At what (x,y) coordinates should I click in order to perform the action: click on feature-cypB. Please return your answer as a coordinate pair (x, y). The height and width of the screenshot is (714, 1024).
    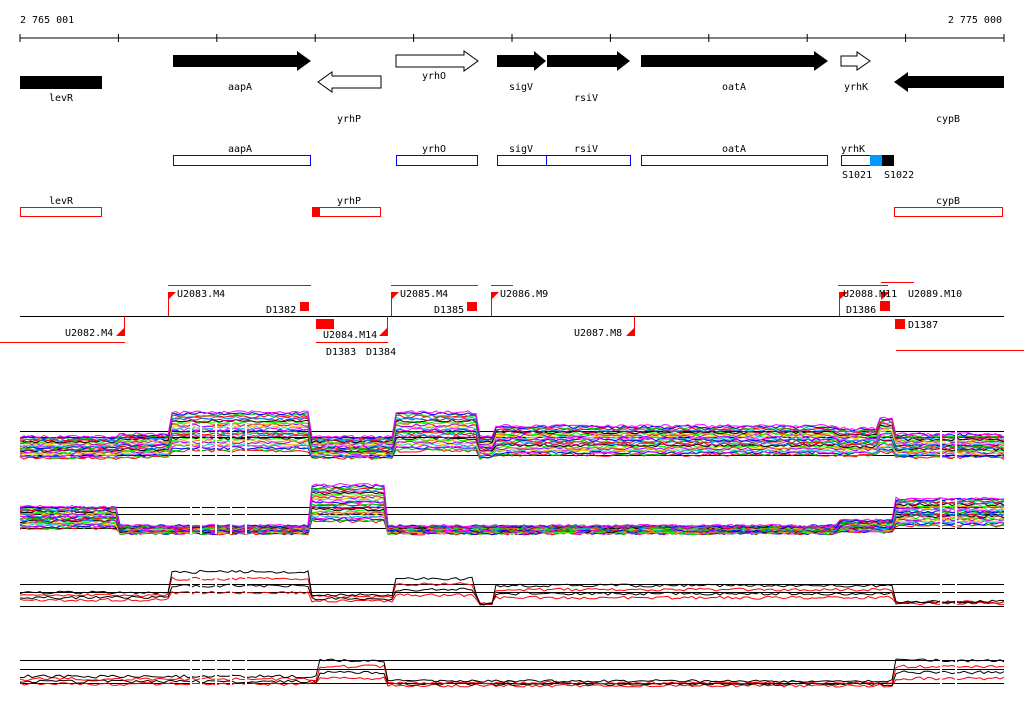
    Looking at the image, I should click on (948, 212).